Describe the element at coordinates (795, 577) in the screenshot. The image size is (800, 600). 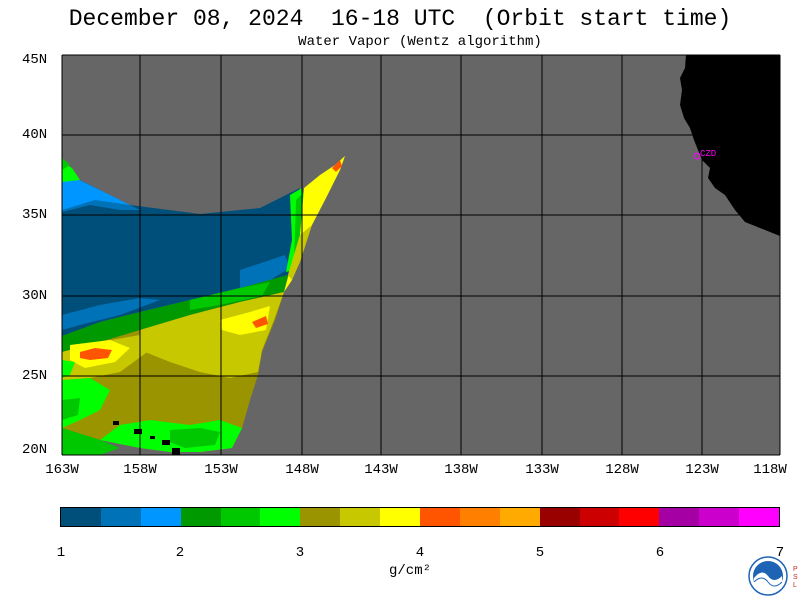
I see `psl-credit: P S L` at that location.